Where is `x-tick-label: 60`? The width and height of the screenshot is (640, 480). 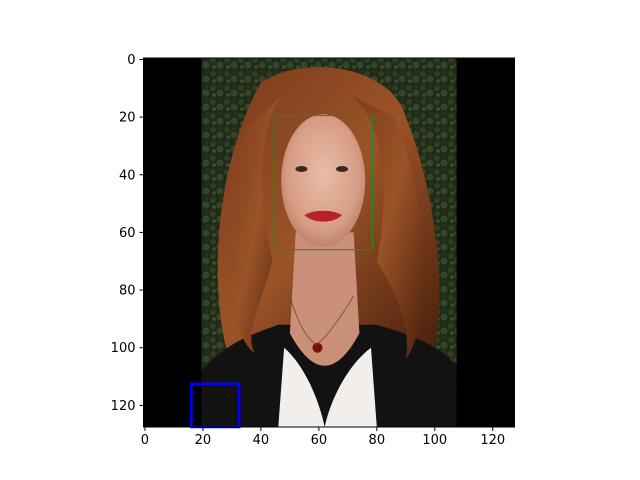 x-tick-label: 60 is located at coordinates (319, 440).